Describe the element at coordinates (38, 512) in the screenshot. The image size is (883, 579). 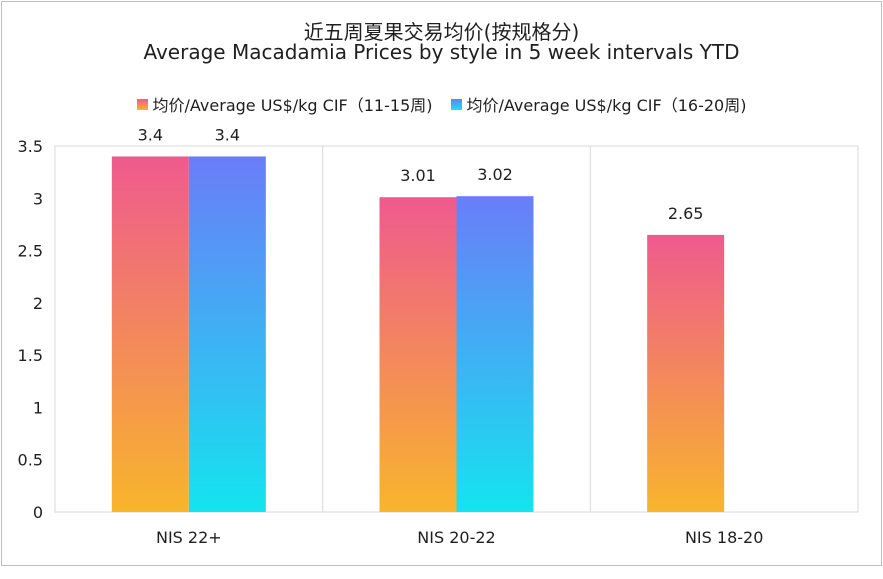
I see `y-tick-label: 0` at that location.